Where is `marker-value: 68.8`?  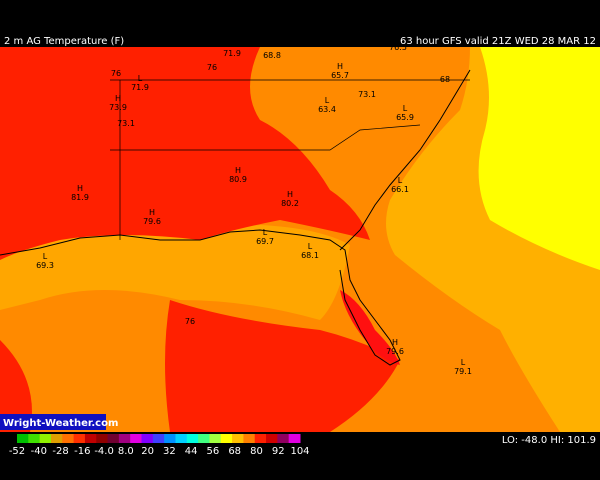
marker-value: 68.8 is located at coordinates (272, 55).